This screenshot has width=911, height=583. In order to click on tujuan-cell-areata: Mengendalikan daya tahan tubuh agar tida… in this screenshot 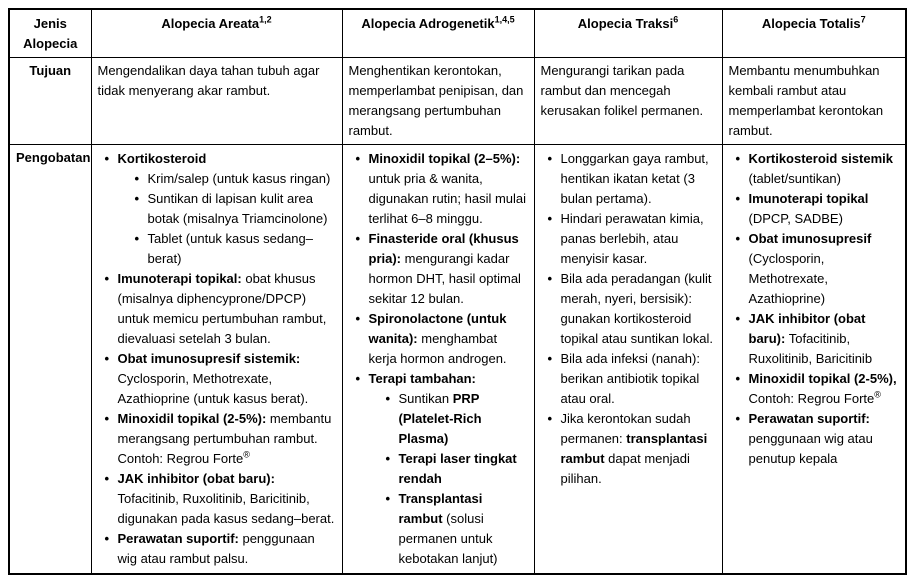, I will do `click(216, 101)`.